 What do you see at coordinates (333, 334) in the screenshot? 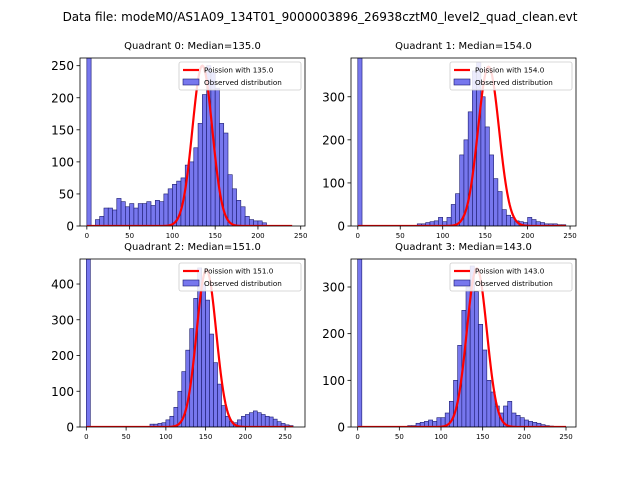
I see `quadrant-3-ytick-label: 200` at bounding box center [333, 334].